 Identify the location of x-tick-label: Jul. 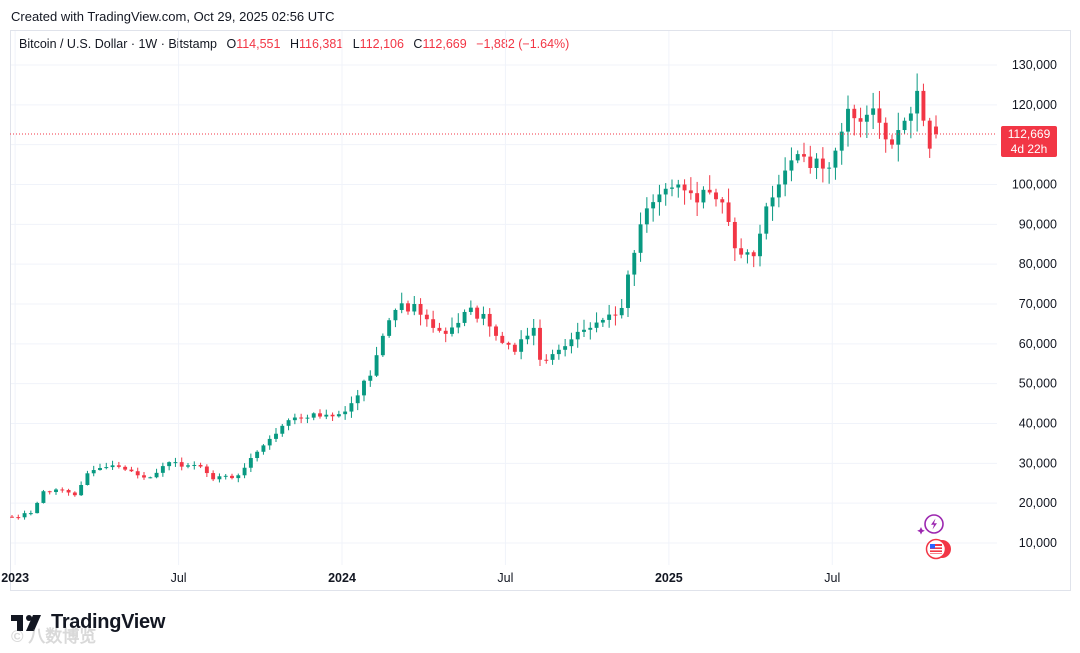
(832, 578).